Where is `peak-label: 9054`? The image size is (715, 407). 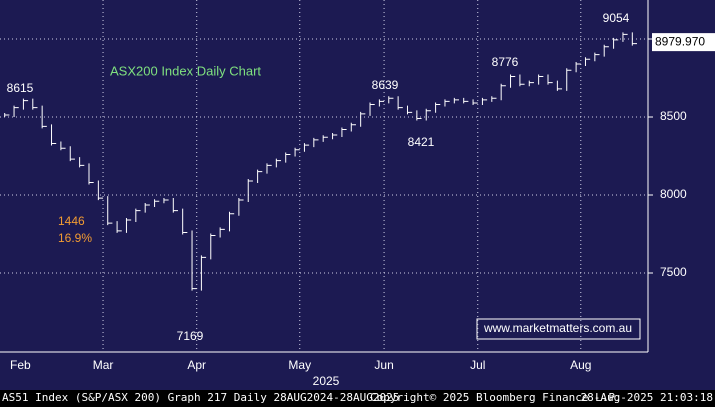
peak-label: 9054 is located at coordinates (616, 18).